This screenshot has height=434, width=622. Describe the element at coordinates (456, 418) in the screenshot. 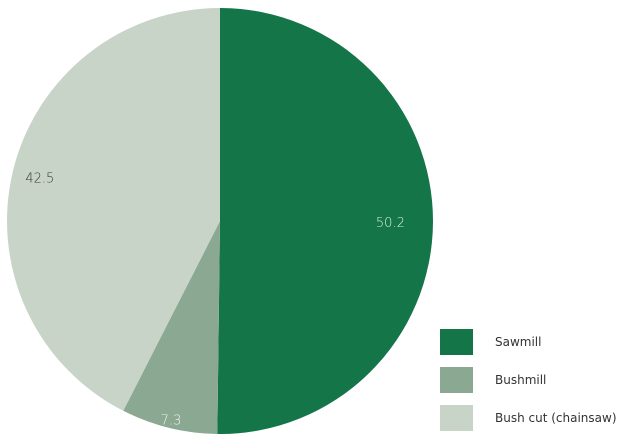

I see `legend-swatch-bush-cut-chainsaw` at that location.